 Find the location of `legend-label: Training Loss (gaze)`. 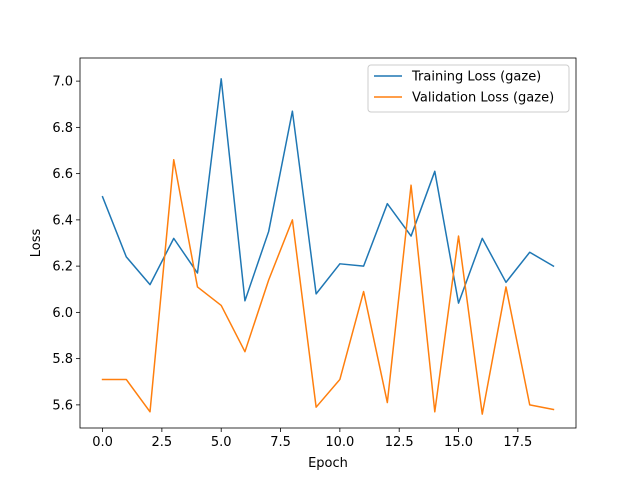

legend-label: Training Loss (gaze) is located at coordinates (476, 77).